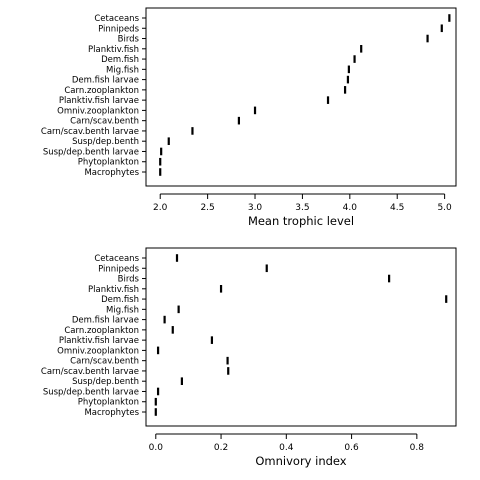 The image size is (480, 480). Describe the element at coordinates (207, 208) in the screenshot. I see `x-tick-label: 2.5` at that location.